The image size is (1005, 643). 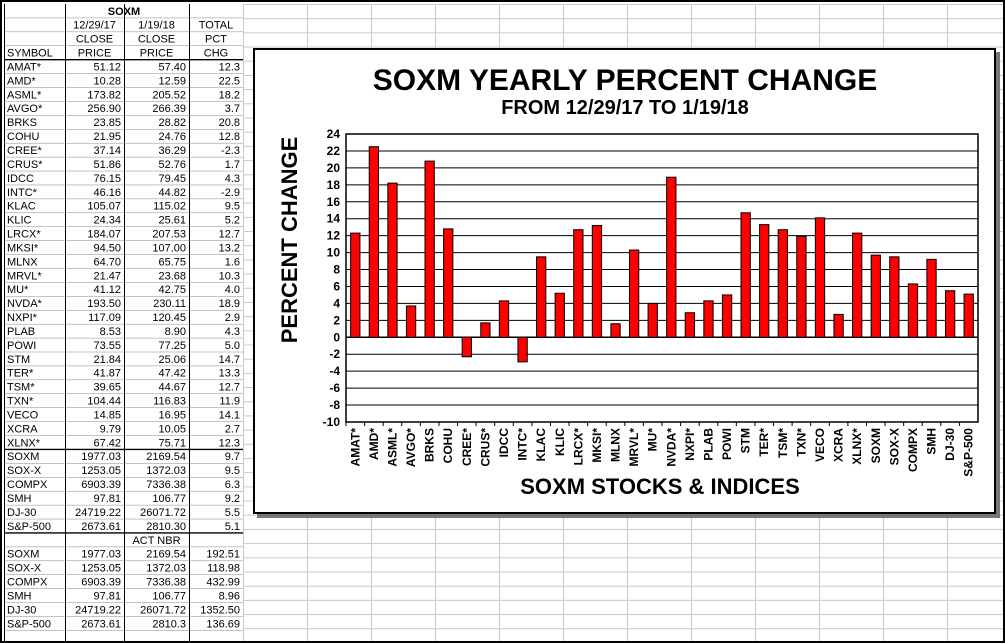 What do you see at coordinates (24, 235) in the screenshot?
I see `table-cell: LRCX*` at bounding box center [24, 235].